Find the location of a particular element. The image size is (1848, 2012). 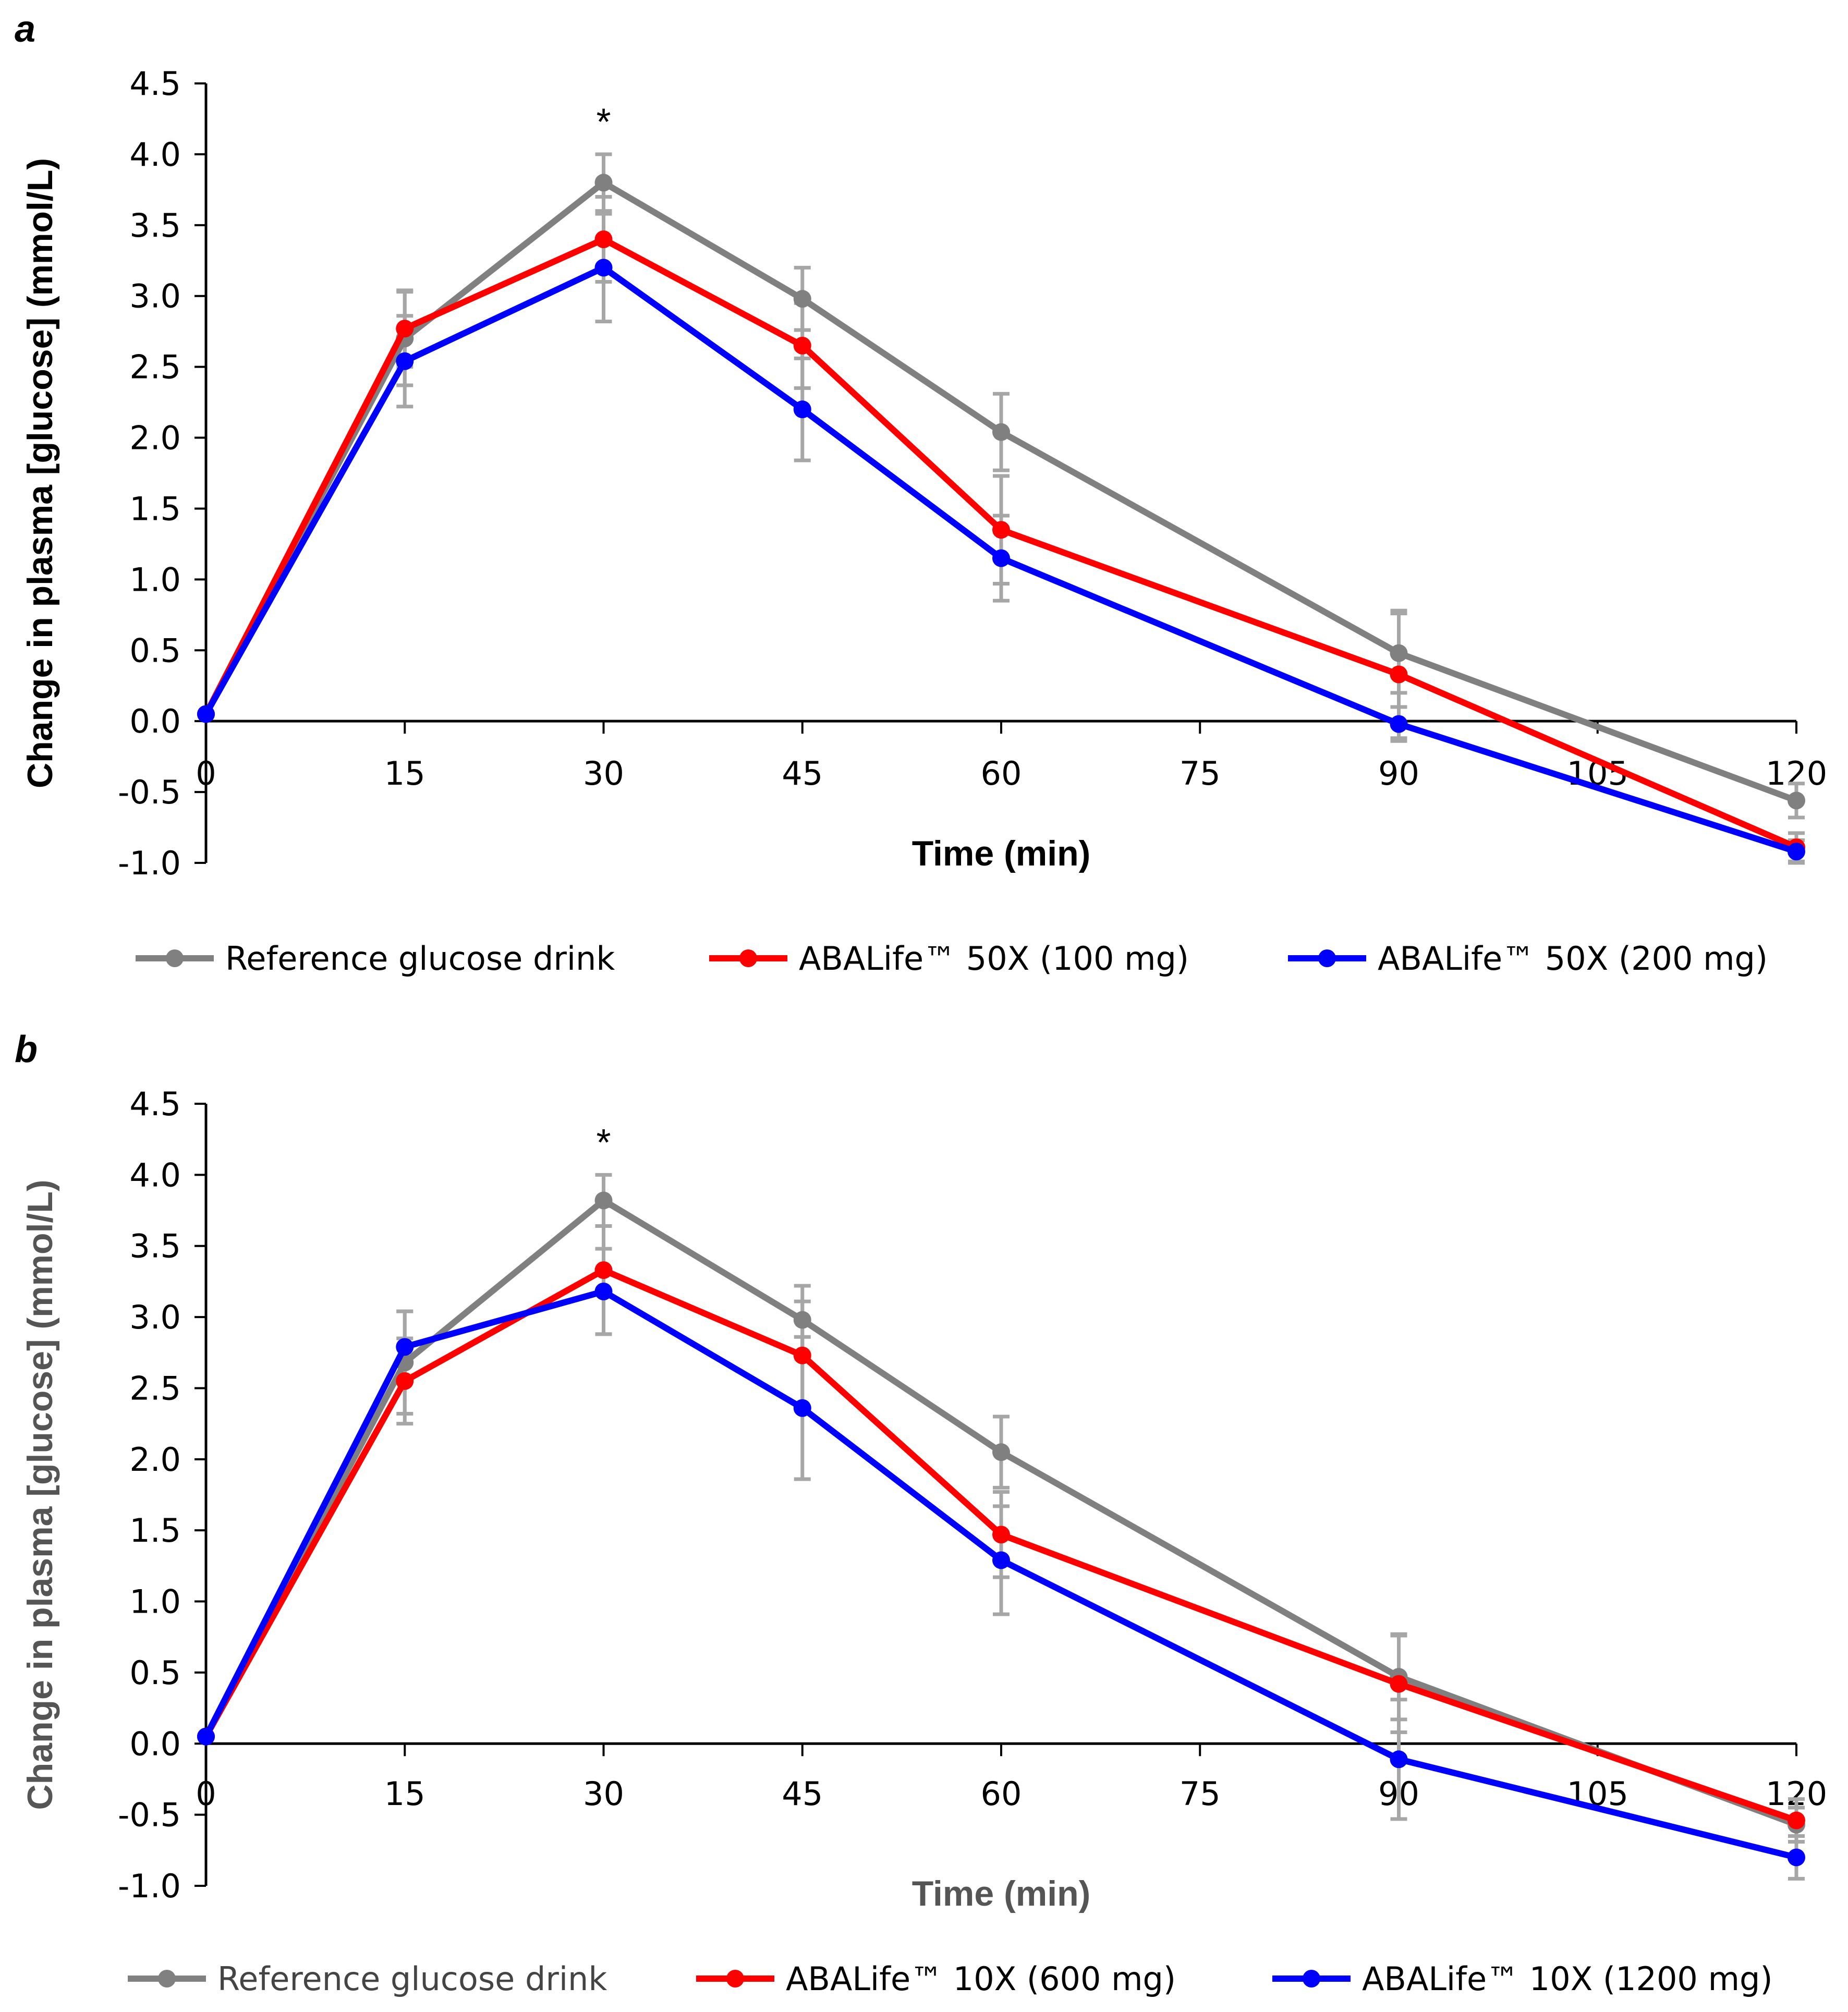

legend-item: ABALife™ 50X (200 mg) is located at coordinates (1528, 959).